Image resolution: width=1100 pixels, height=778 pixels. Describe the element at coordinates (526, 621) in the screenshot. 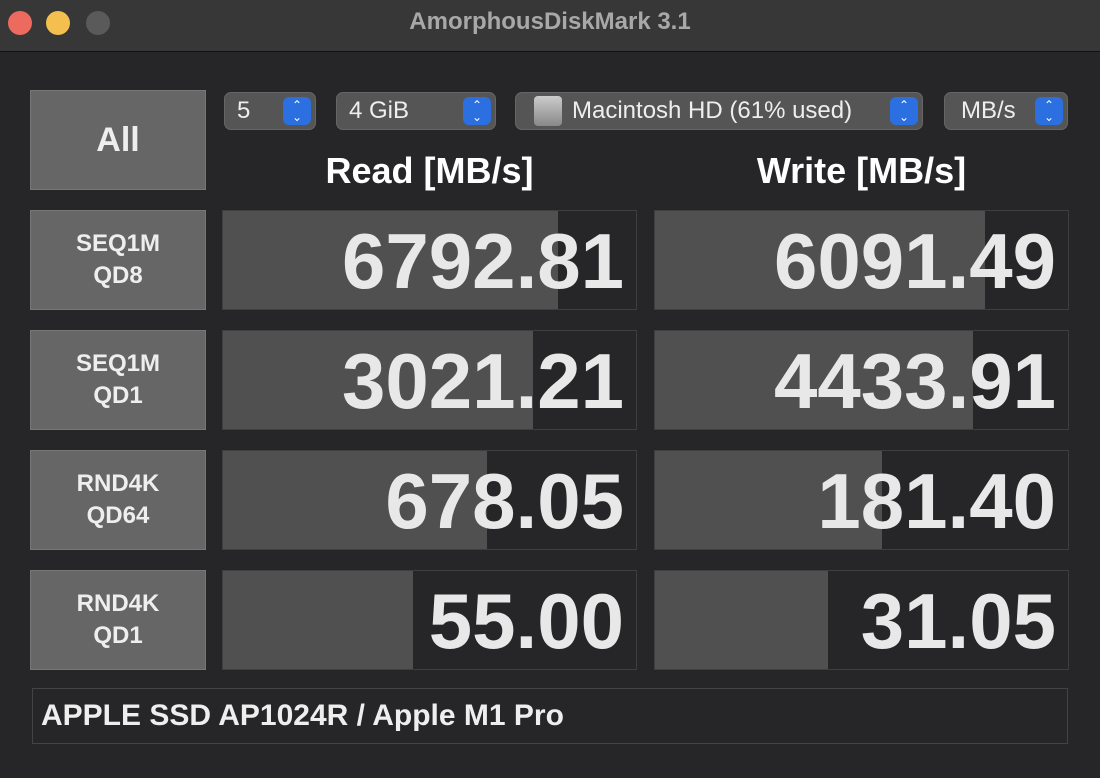

I see `read-value: 55.00` at that location.